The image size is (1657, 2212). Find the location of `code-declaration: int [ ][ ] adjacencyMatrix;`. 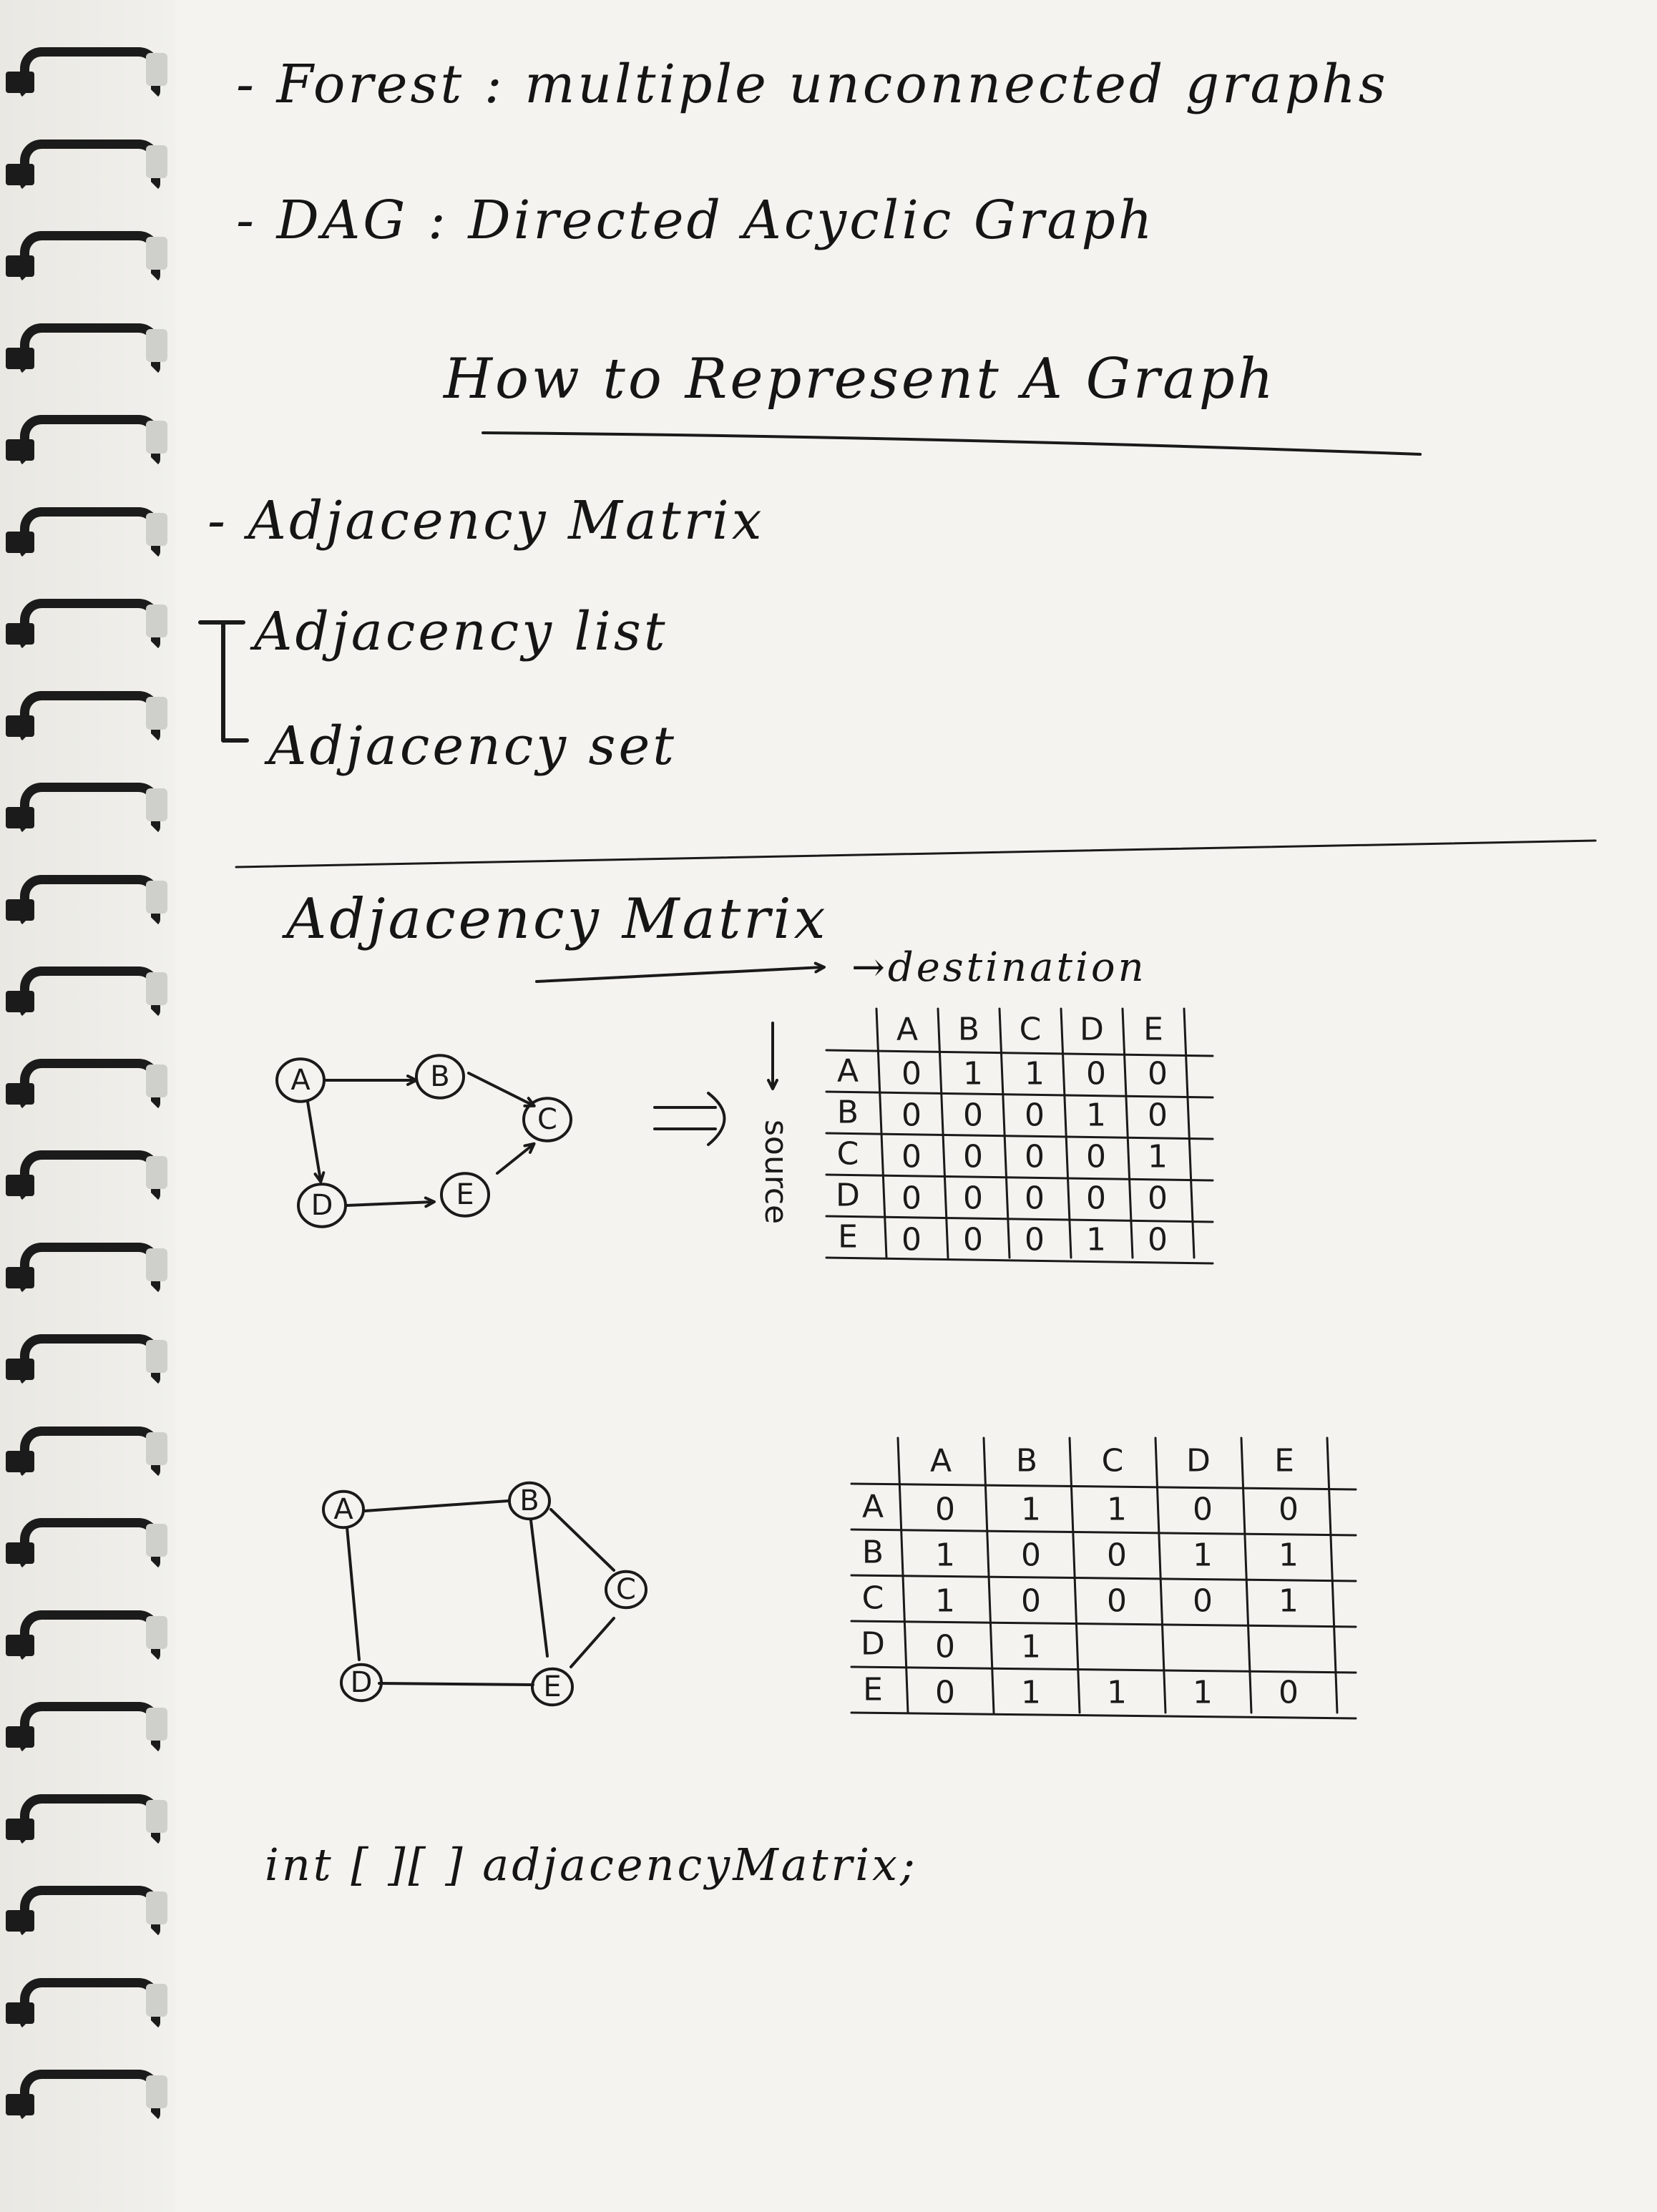

code-declaration: int [ ][ ] adjacencyMatrix; is located at coordinates (591, 1865).